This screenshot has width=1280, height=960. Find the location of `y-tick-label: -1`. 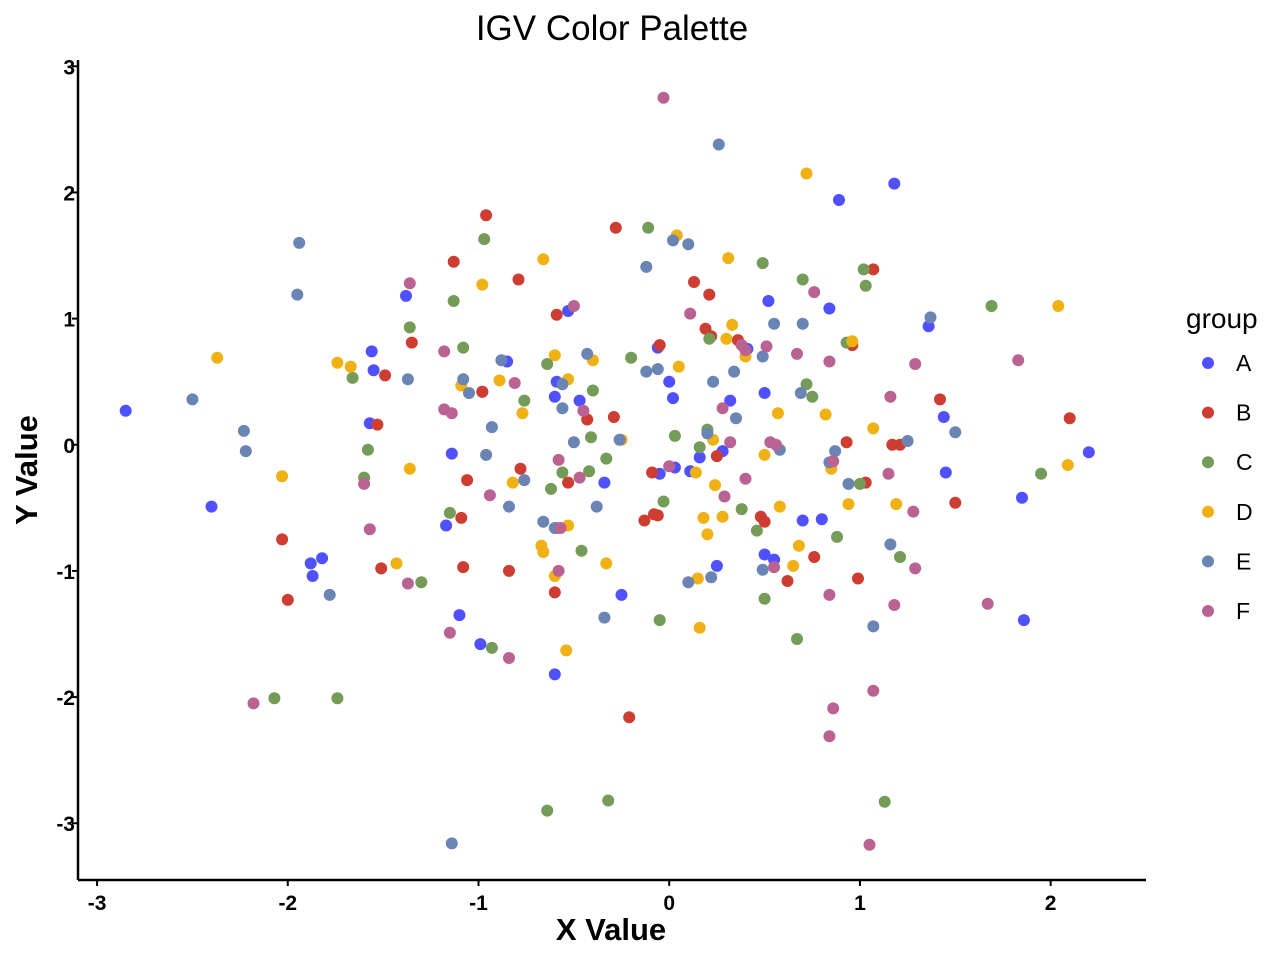

y-tick-label: -1 is located at coordinates (65, 572).